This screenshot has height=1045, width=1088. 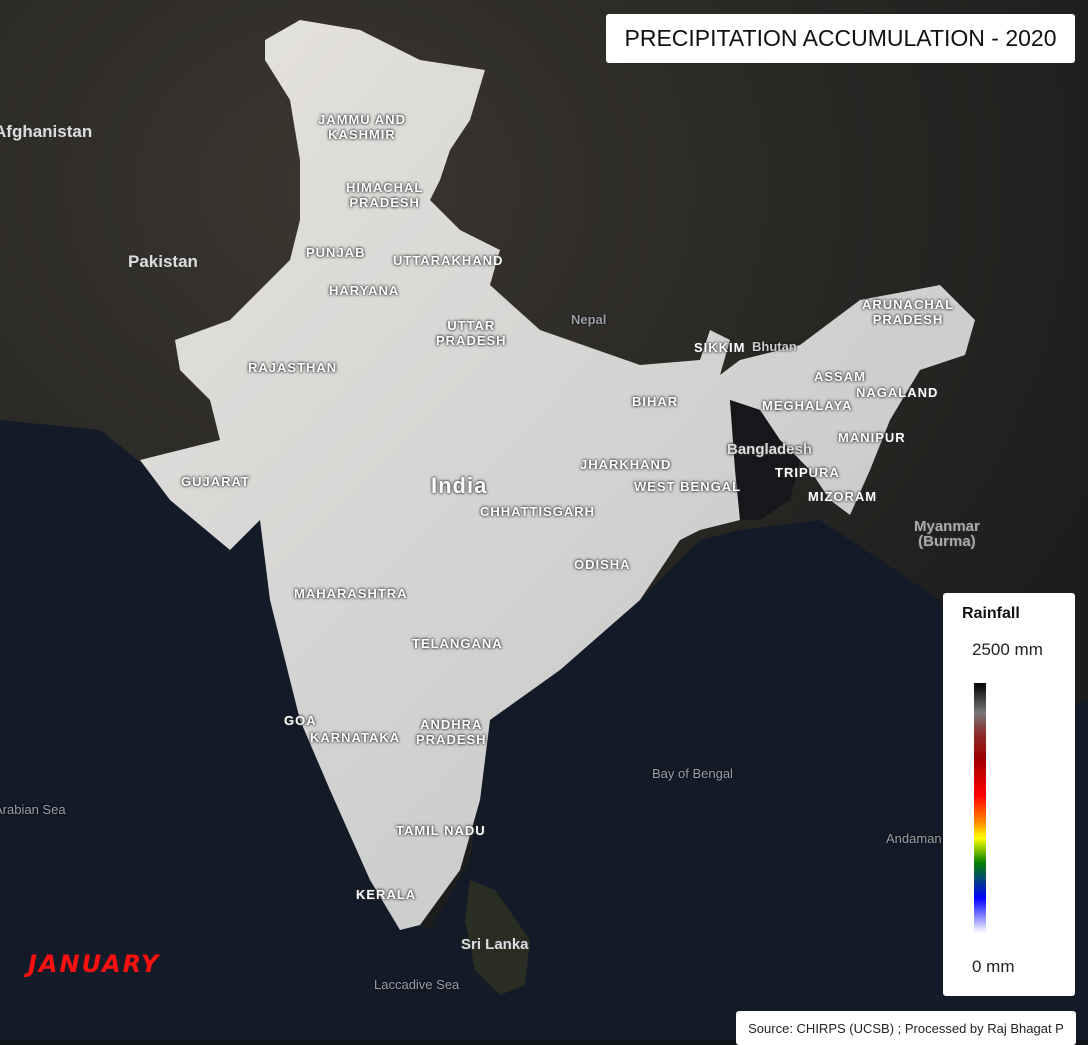 What do you see at coordinates (300, 720) in the screenshot?
I see `state-label: GOA` at bounding box center [300, 720].